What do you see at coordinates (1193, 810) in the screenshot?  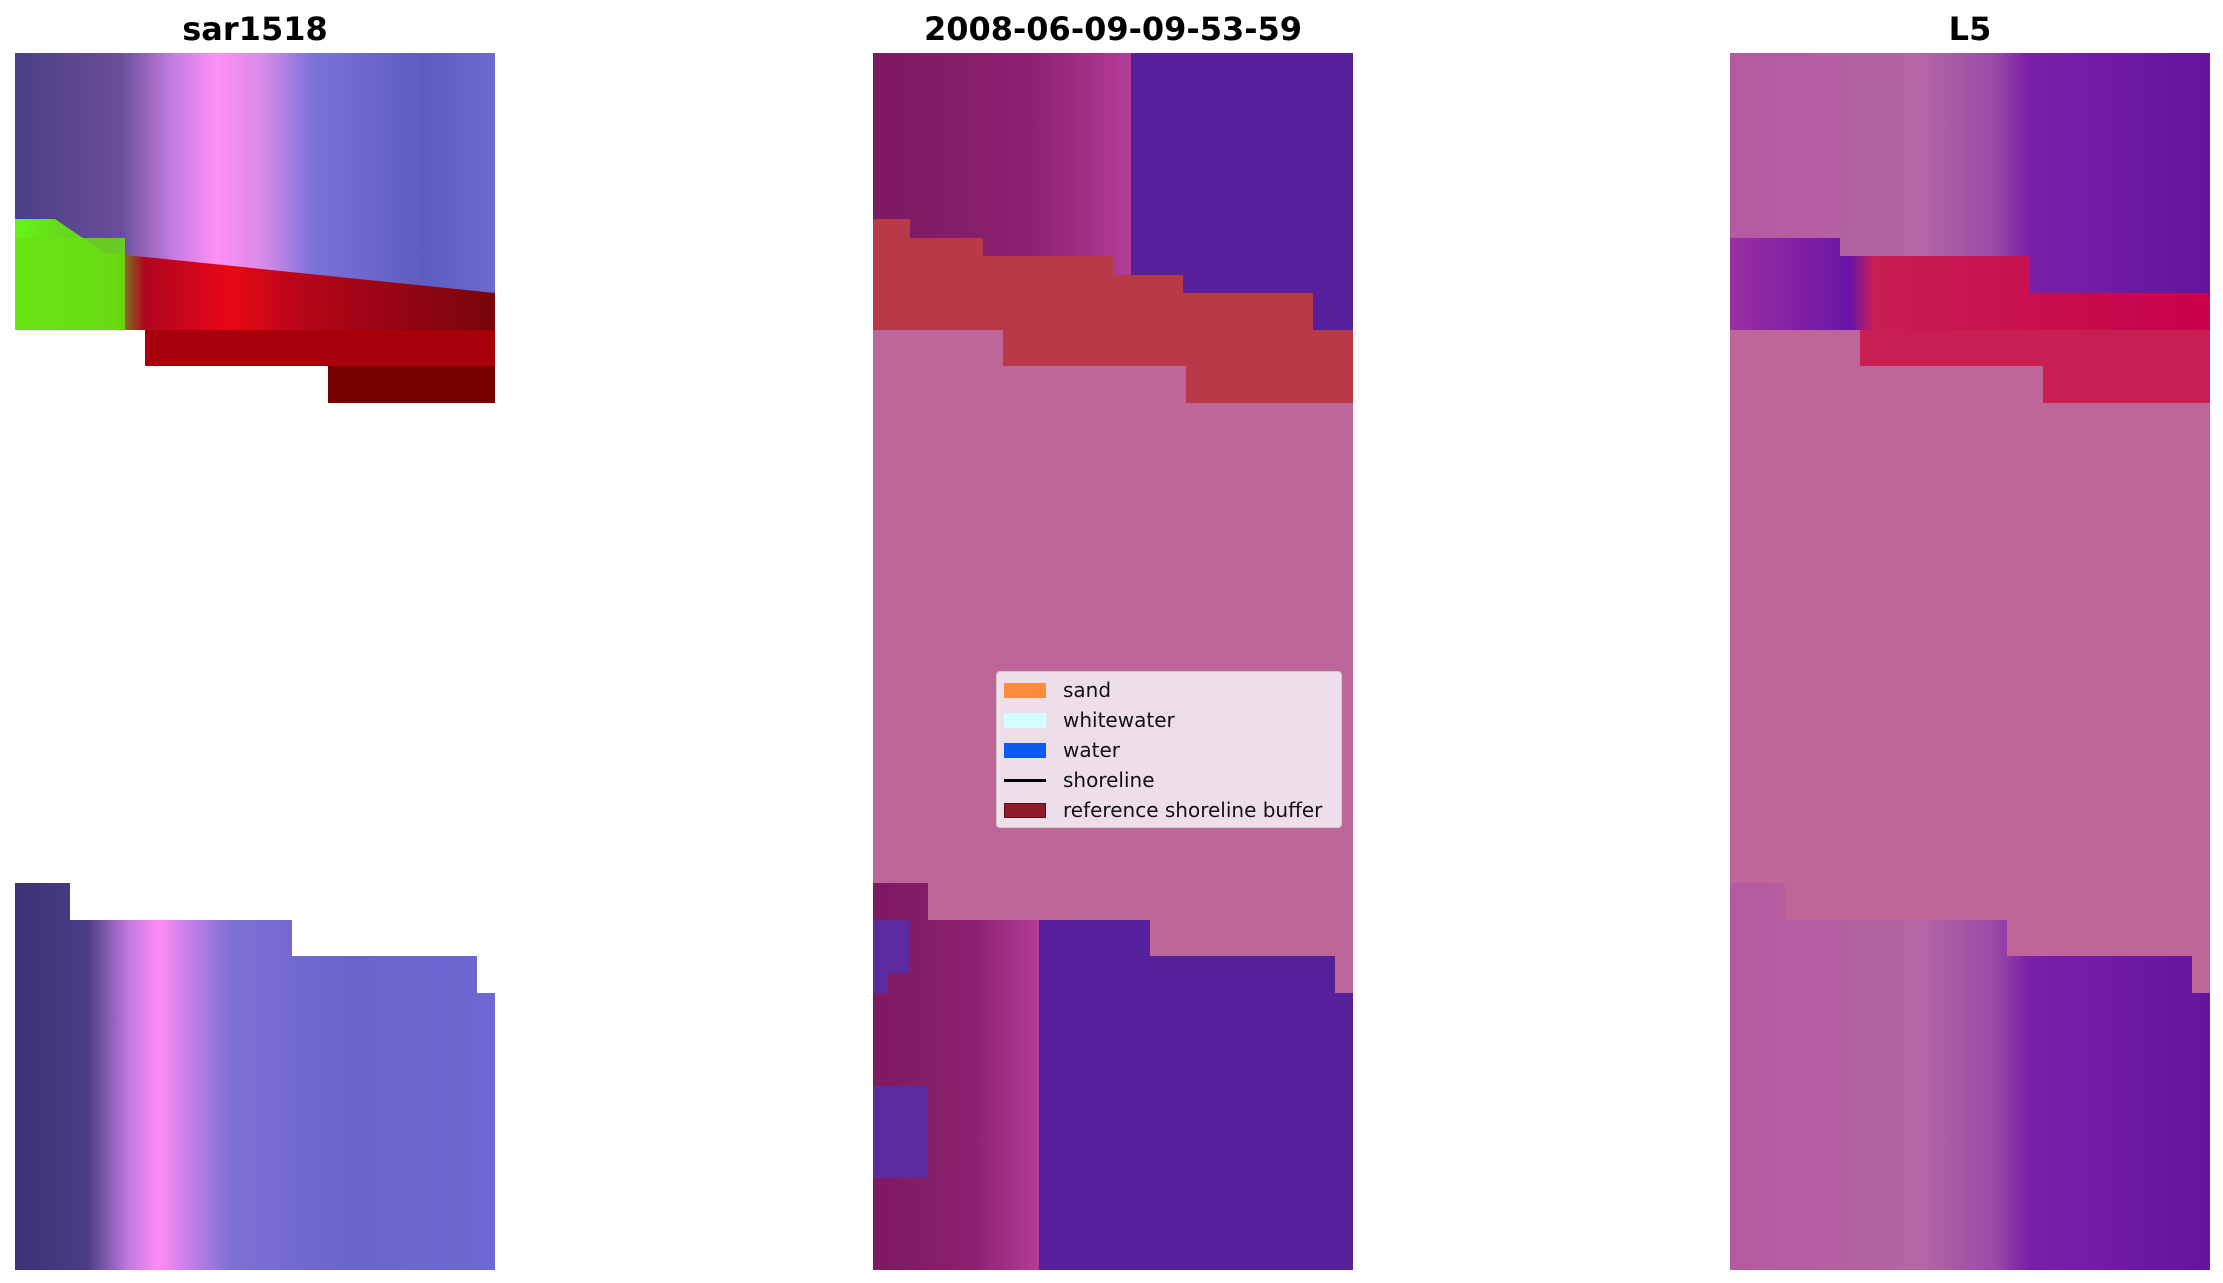 I see `legend-label: reference shoreline buffer` at bounding box center [1193, 810].